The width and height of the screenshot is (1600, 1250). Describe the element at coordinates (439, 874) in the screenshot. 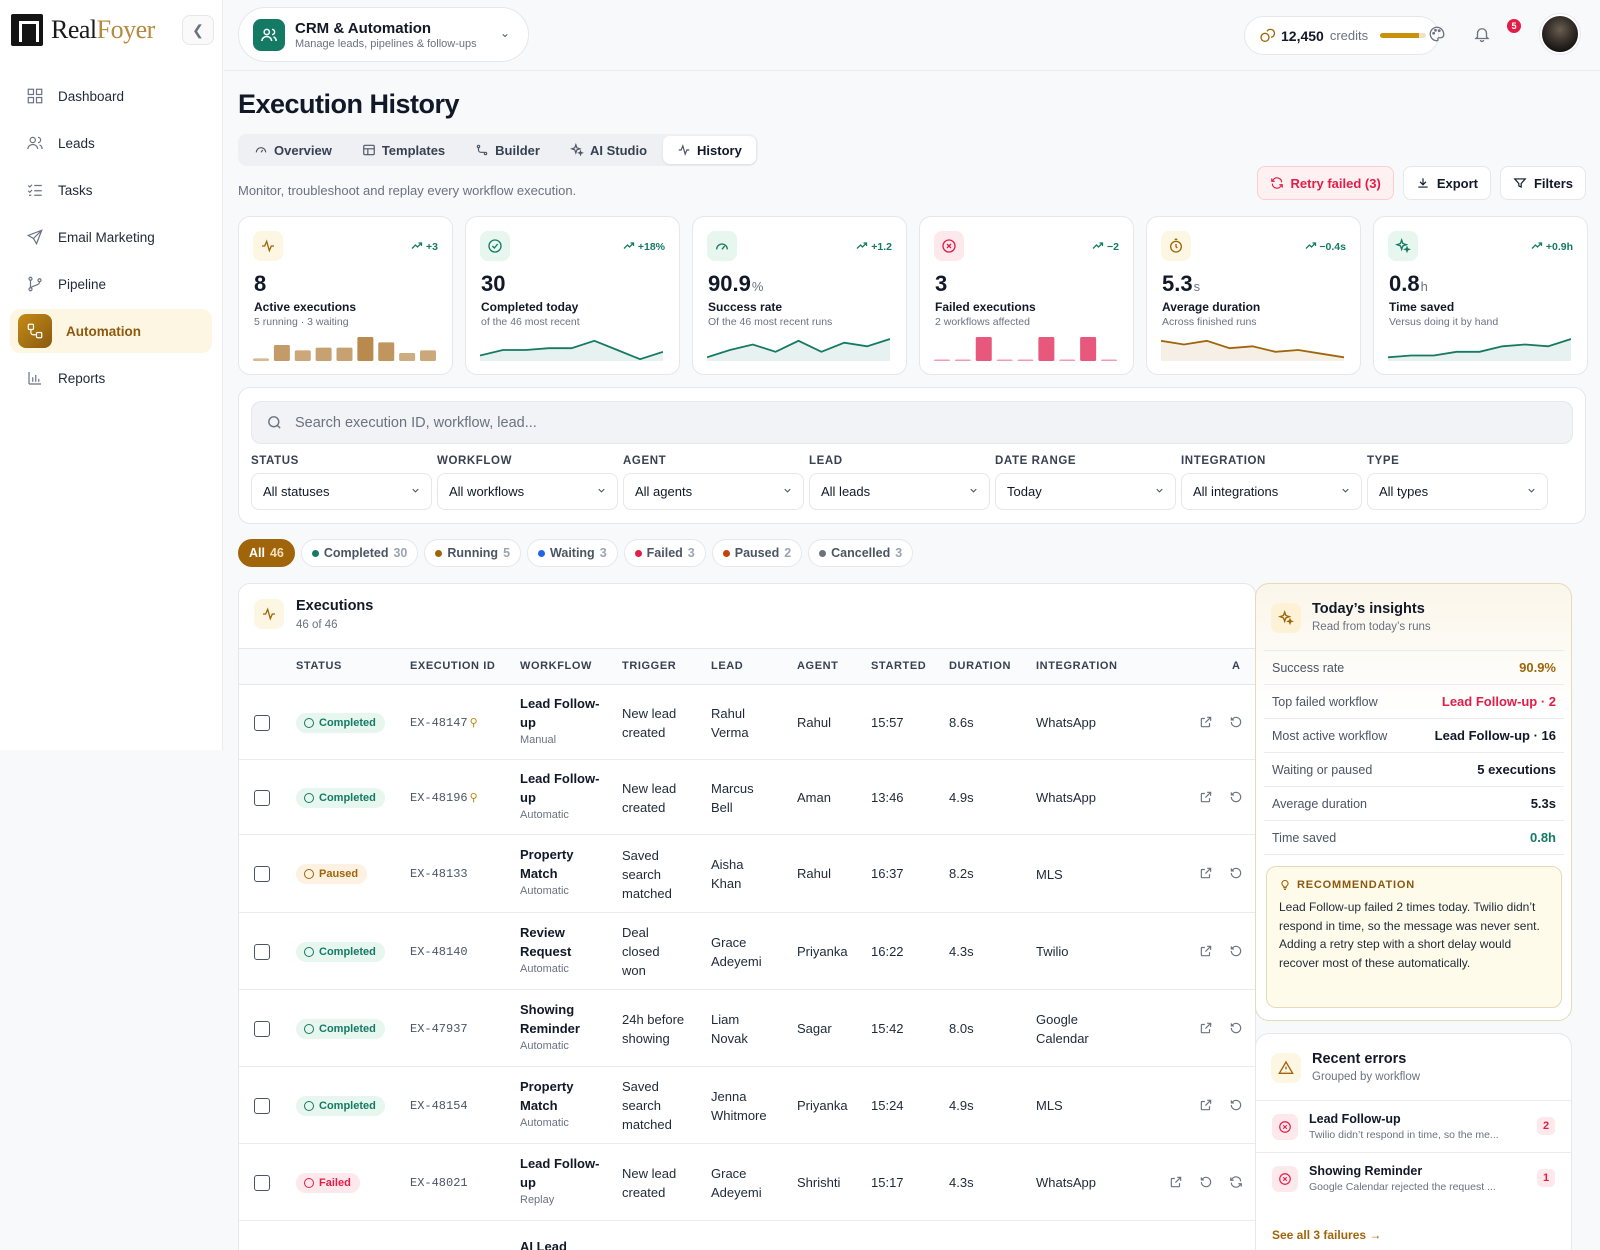

I see `execution-id: EX-48133` at that location.